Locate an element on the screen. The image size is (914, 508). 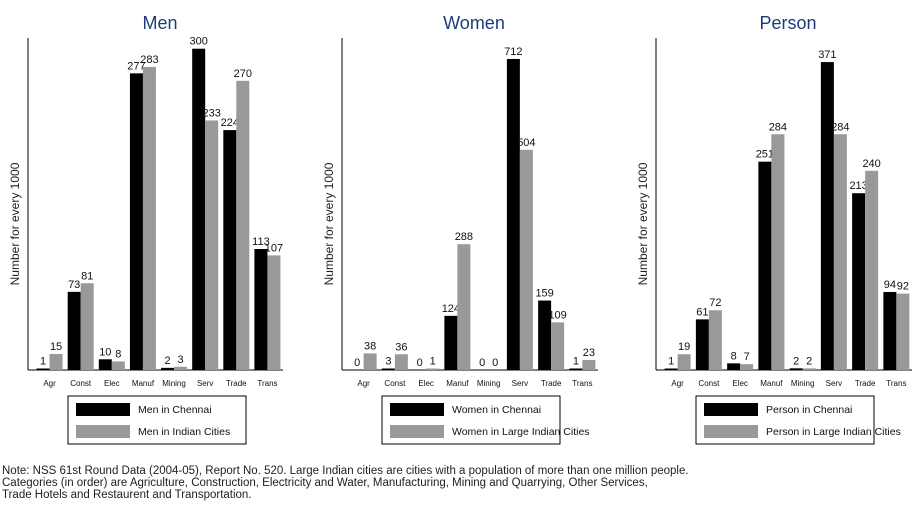
x-tick-label-trans: Trans is located at coordinates (582, 383).